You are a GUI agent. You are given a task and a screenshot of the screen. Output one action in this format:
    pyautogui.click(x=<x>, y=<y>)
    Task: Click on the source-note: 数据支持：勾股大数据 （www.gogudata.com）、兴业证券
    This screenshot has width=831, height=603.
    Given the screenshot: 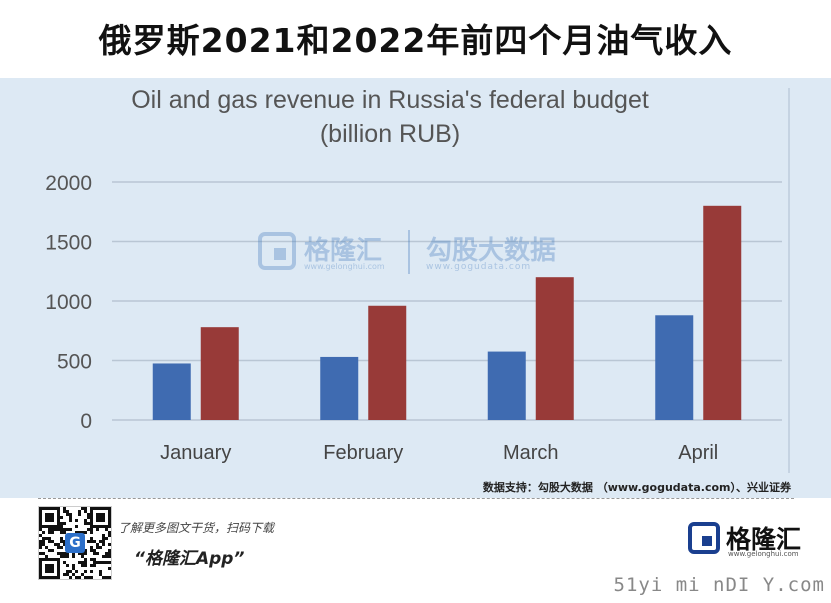 What is the action you would take?
    pyautogui.click(x=636, y=487)
    